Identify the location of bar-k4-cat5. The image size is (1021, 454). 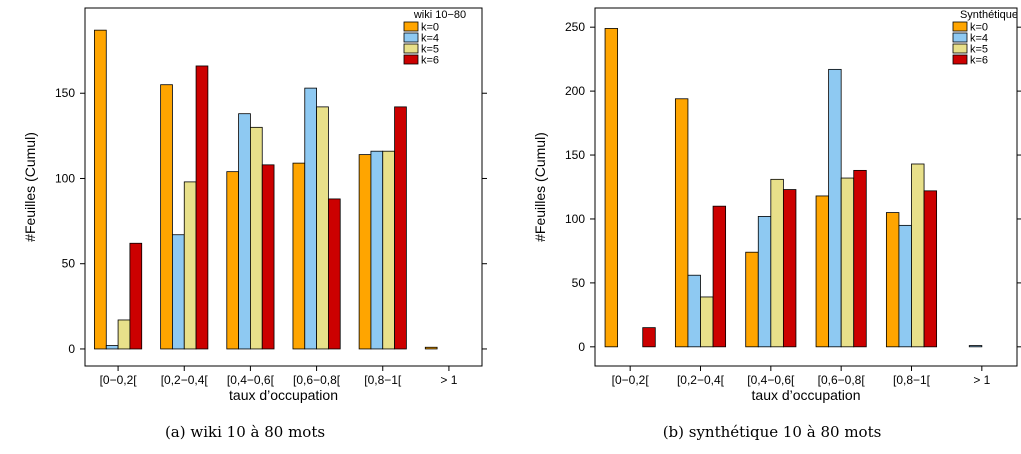
(975, 346).